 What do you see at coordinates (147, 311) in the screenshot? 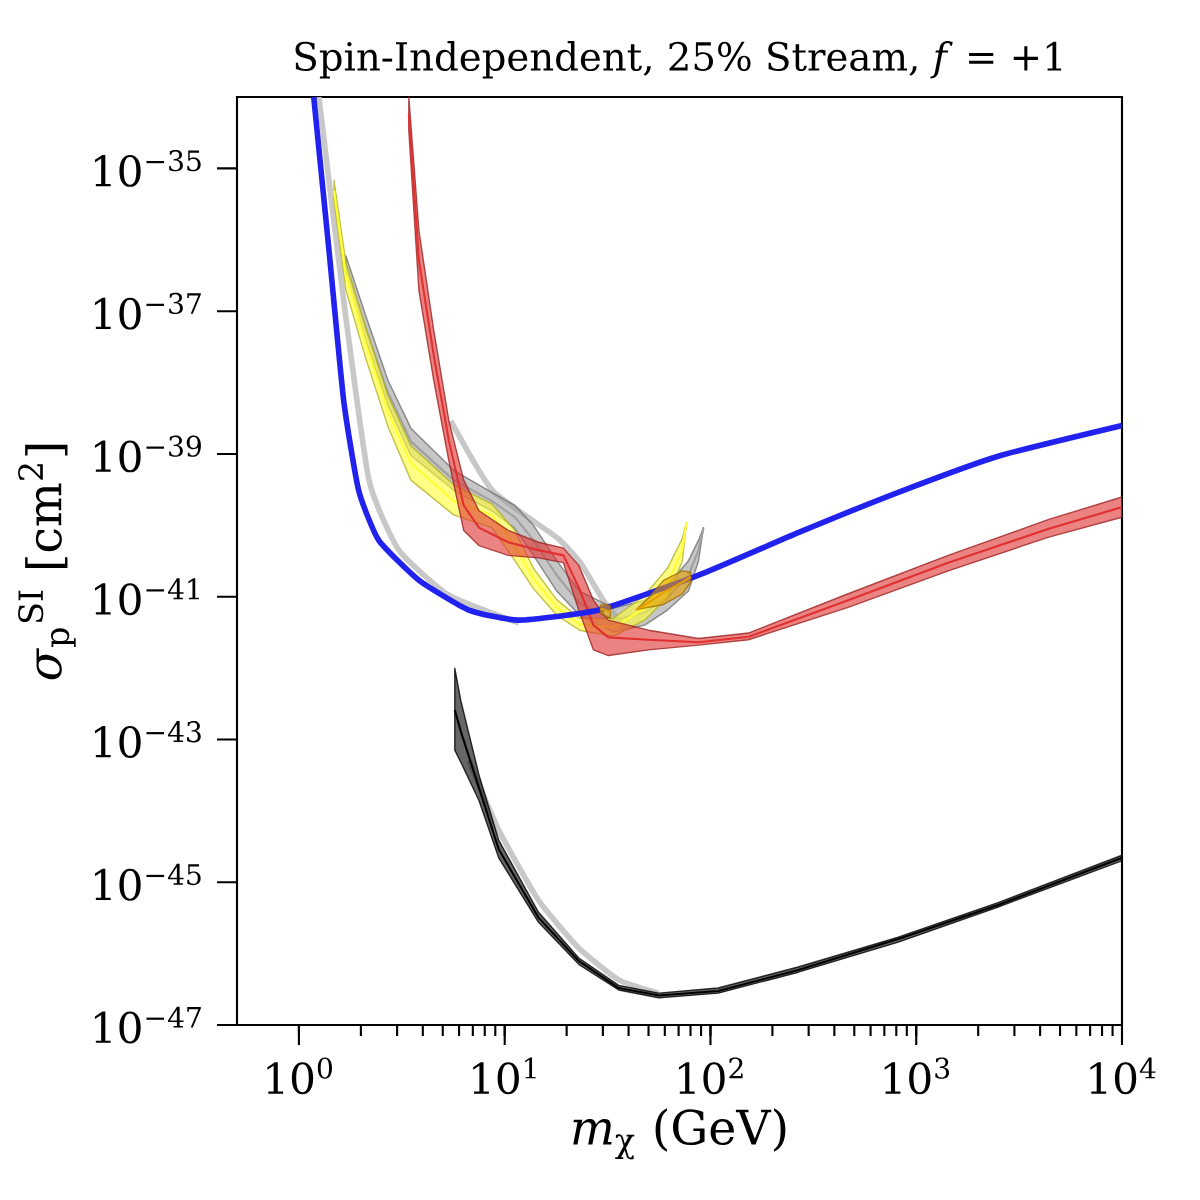
I see `y-tick-label: 10$^{−37}$` at bounding box center [147, 311].